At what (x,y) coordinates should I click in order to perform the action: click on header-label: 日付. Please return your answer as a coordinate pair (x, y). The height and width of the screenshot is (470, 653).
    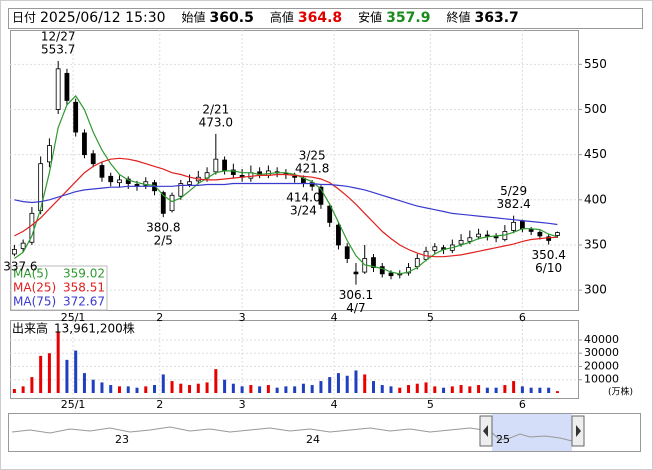
    Looking at the image, I should click on (24, 18).